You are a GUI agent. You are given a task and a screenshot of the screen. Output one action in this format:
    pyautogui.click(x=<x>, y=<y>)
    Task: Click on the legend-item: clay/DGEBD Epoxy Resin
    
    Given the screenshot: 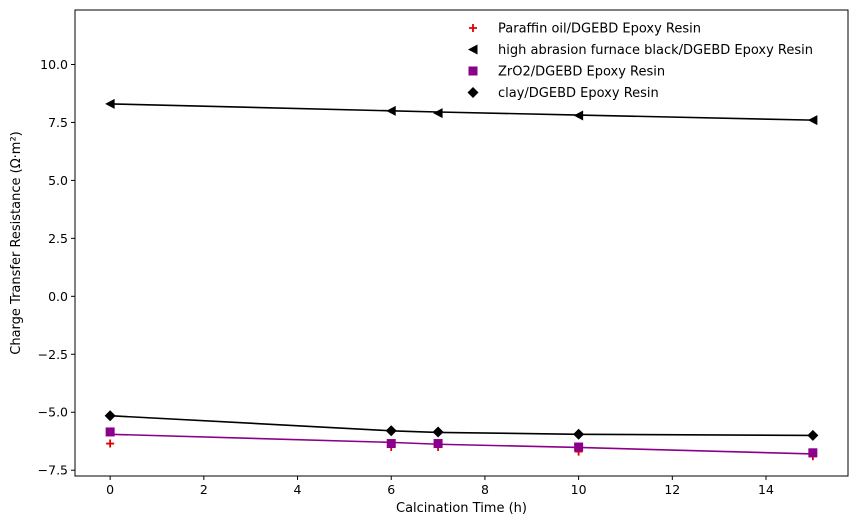 What is the action you would take?
    pyautogui.click(x=563, y=93)
    